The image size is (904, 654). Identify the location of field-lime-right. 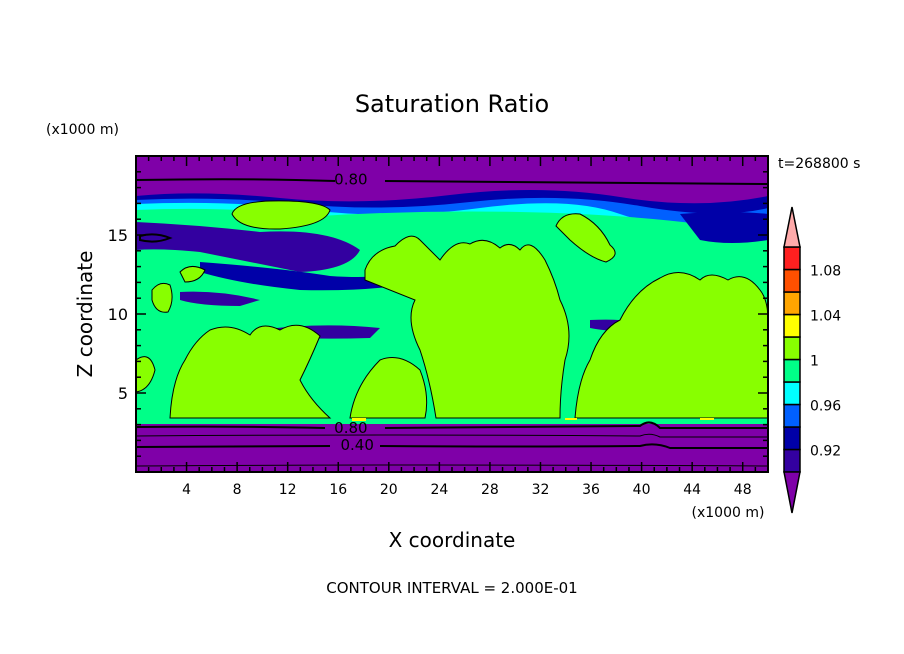
(671, 345).